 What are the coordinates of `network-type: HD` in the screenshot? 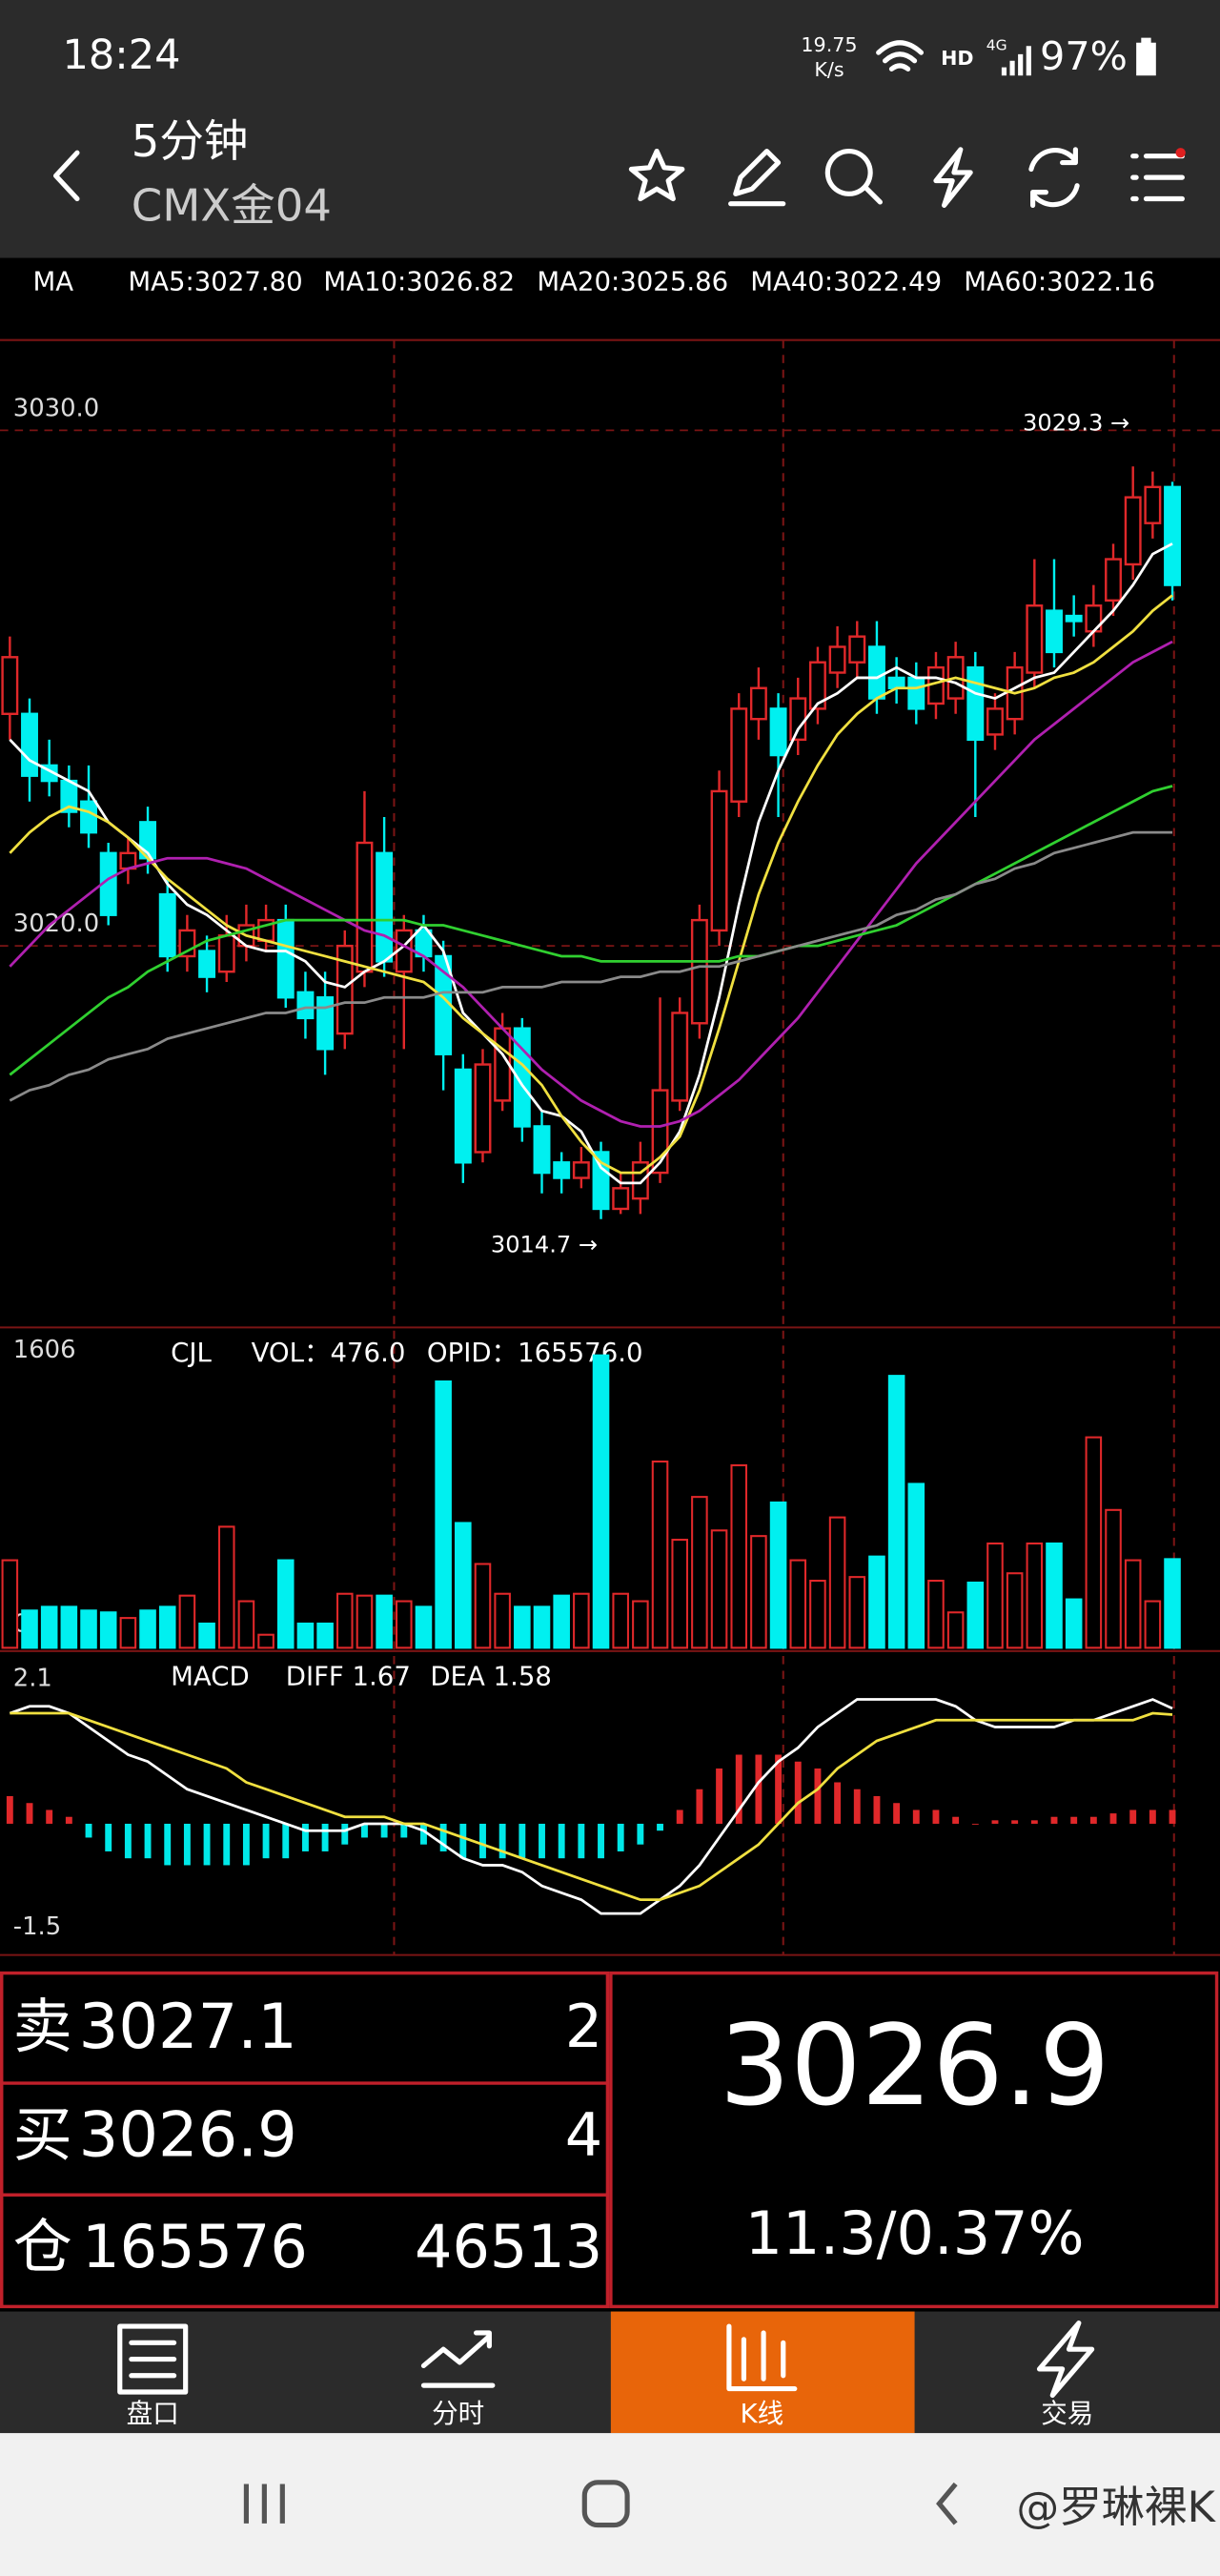 It's located at (957, 58).